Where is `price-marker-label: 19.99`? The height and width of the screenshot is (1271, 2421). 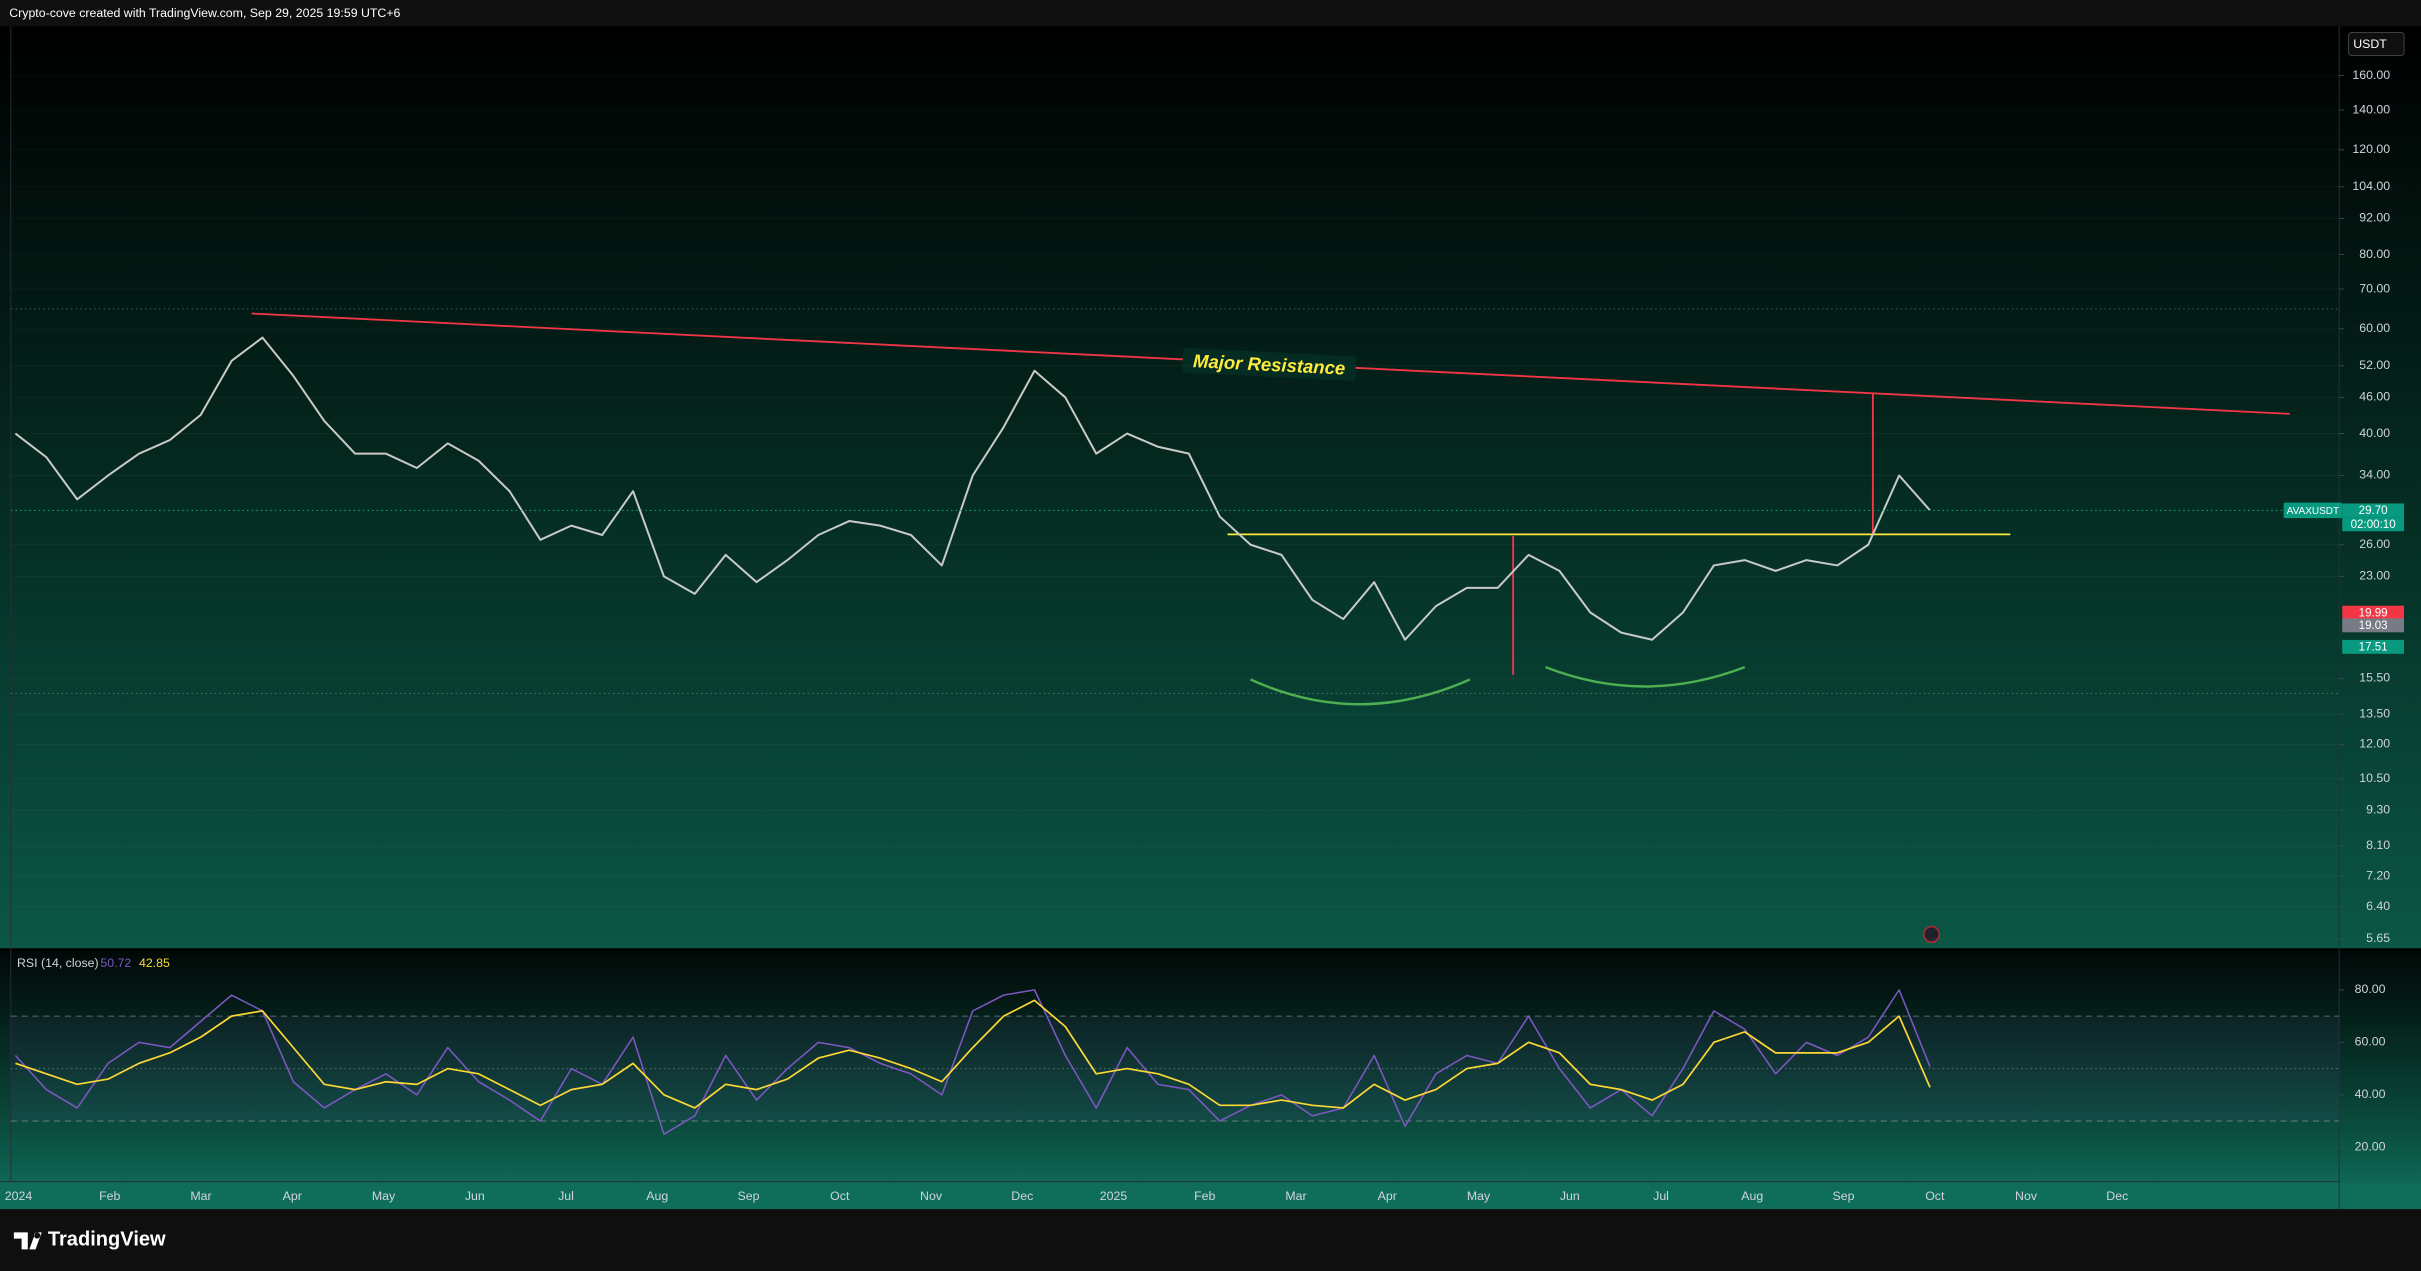
price-marker-label: 19.99 is located at coordinates (2373, 613).